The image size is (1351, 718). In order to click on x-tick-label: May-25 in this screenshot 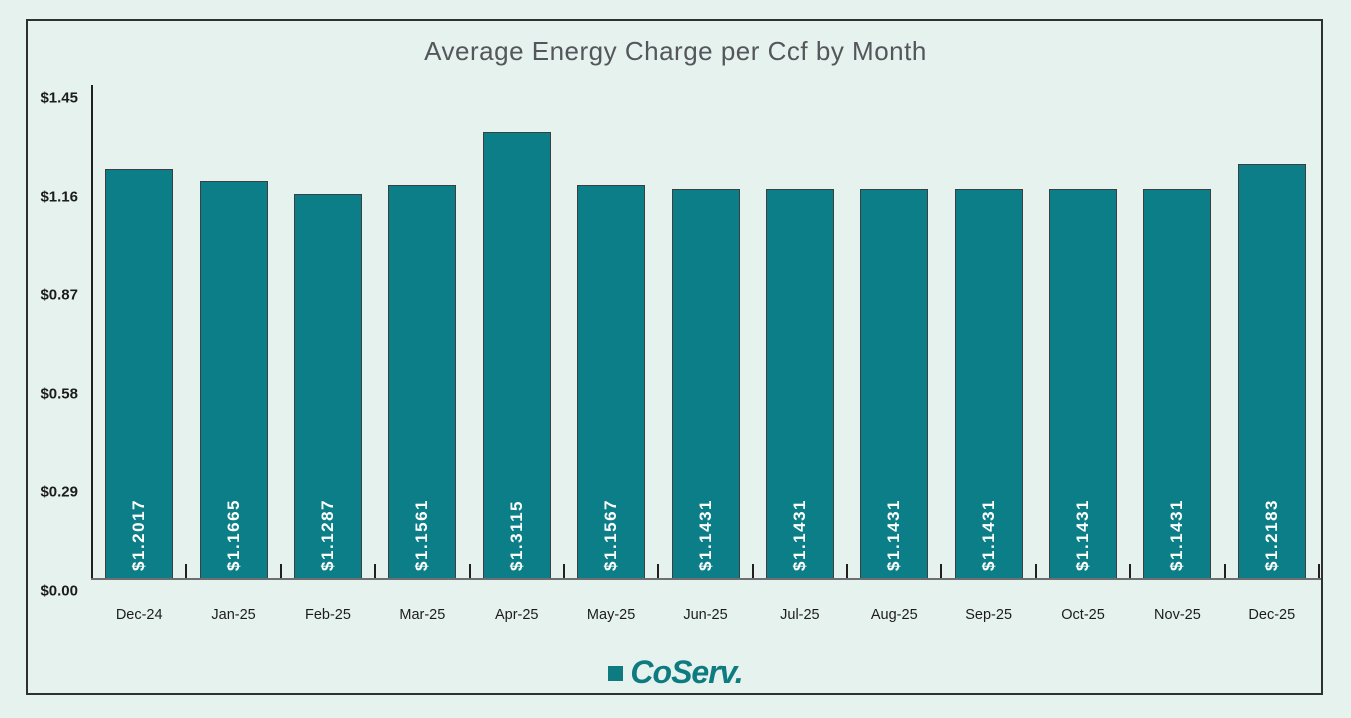, I will do `click(611, 615)`.